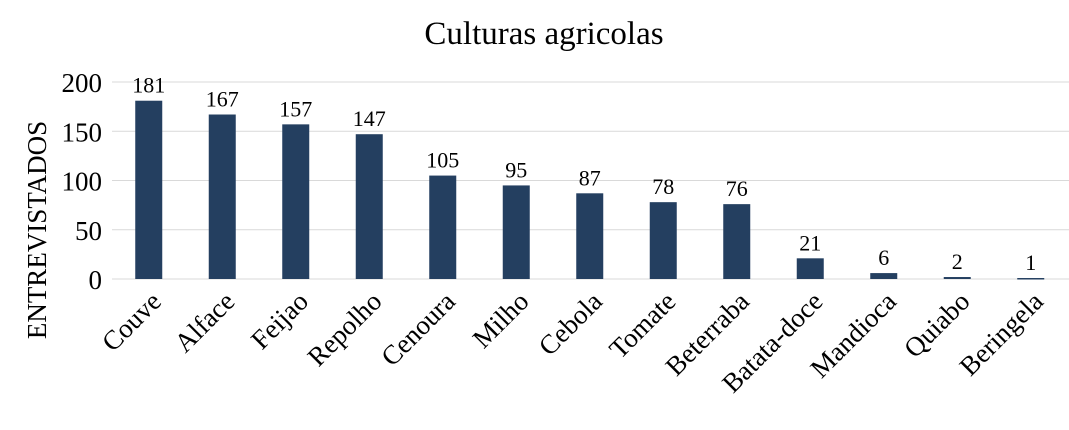 This screenshot has height=430, width=1069. What do you see at coordinates (501, 320) in the screenshot?
I see `x-tick-label: Milho` at bounding box center [501, 320].